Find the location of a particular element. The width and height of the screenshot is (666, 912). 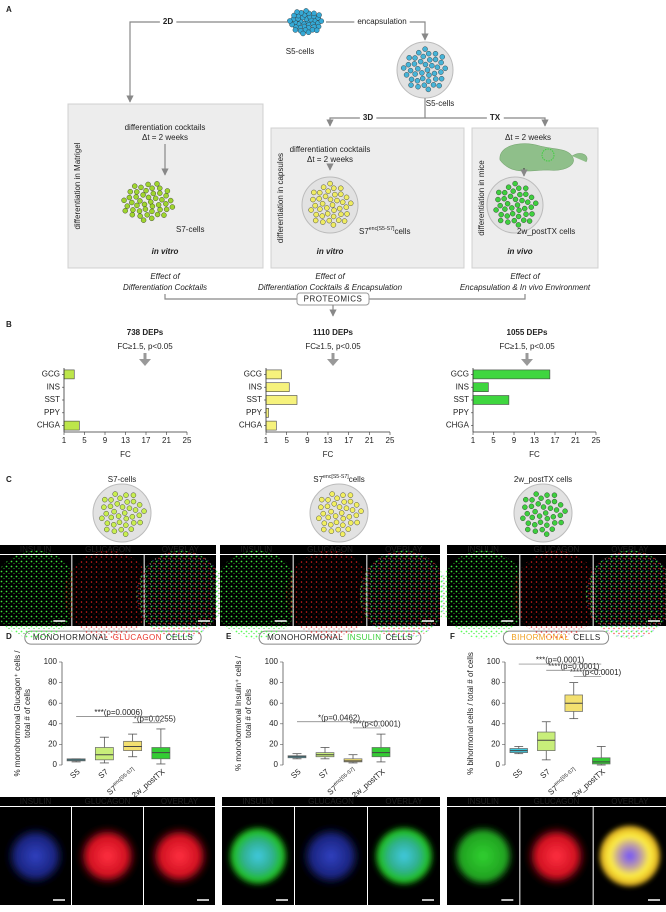

branch-label: encapsulation is located at coordinates (381, 21).